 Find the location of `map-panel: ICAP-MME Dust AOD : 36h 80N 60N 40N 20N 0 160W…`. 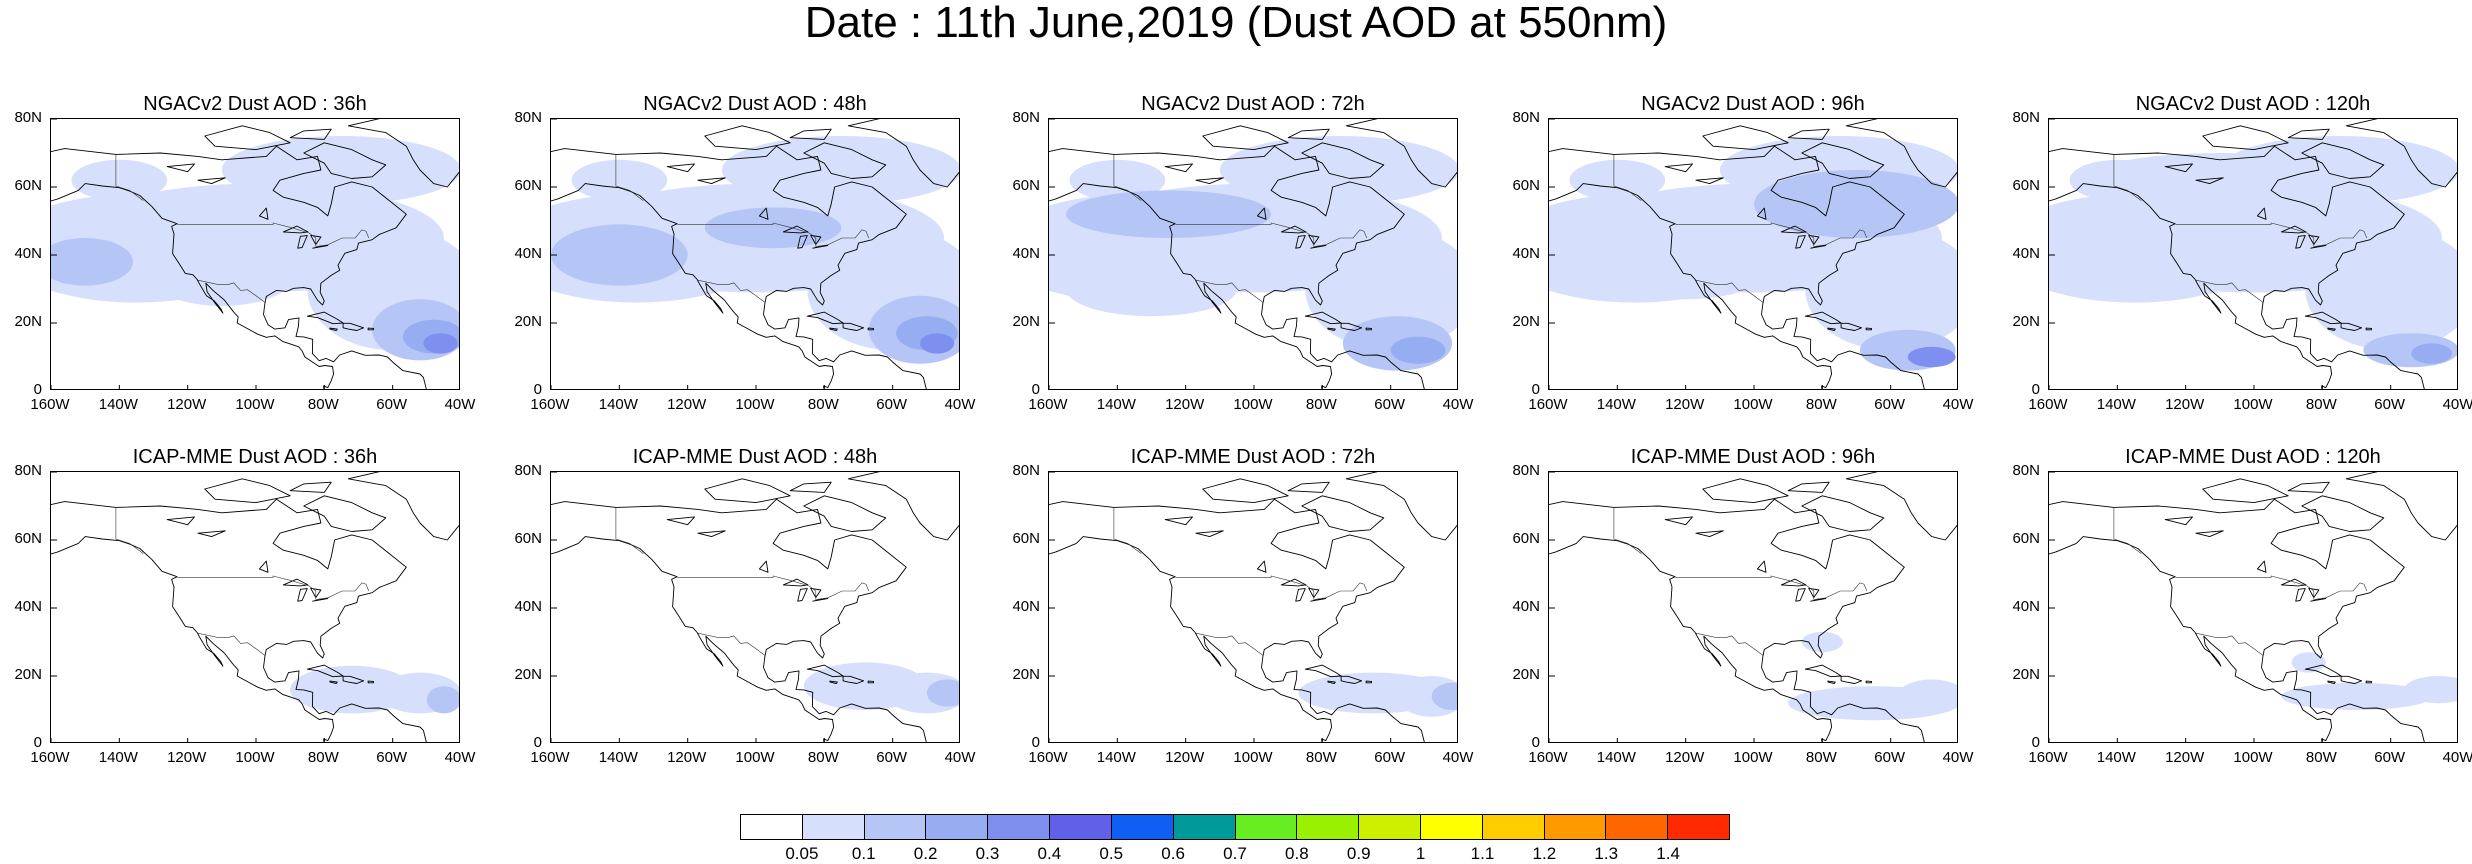

map-panel: ICAP-MME Dust AOD : 36h 80N 60N 40N 20N 0 160W… is located at coordinates (245, 635).